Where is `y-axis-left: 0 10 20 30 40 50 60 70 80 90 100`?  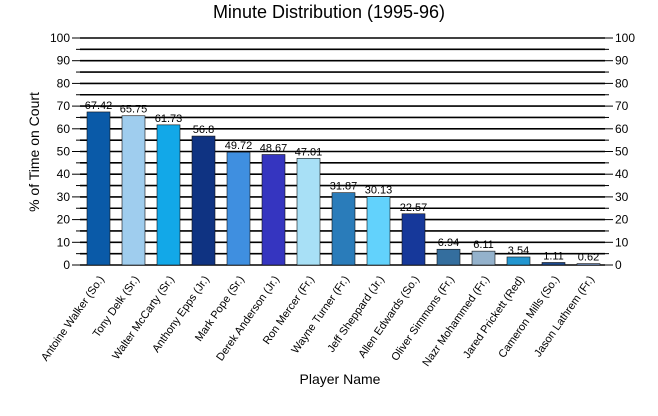 y-axis-left: 0 10 20 30 40 50 60 70 80 90 100 is located at coordinates (65, 151).